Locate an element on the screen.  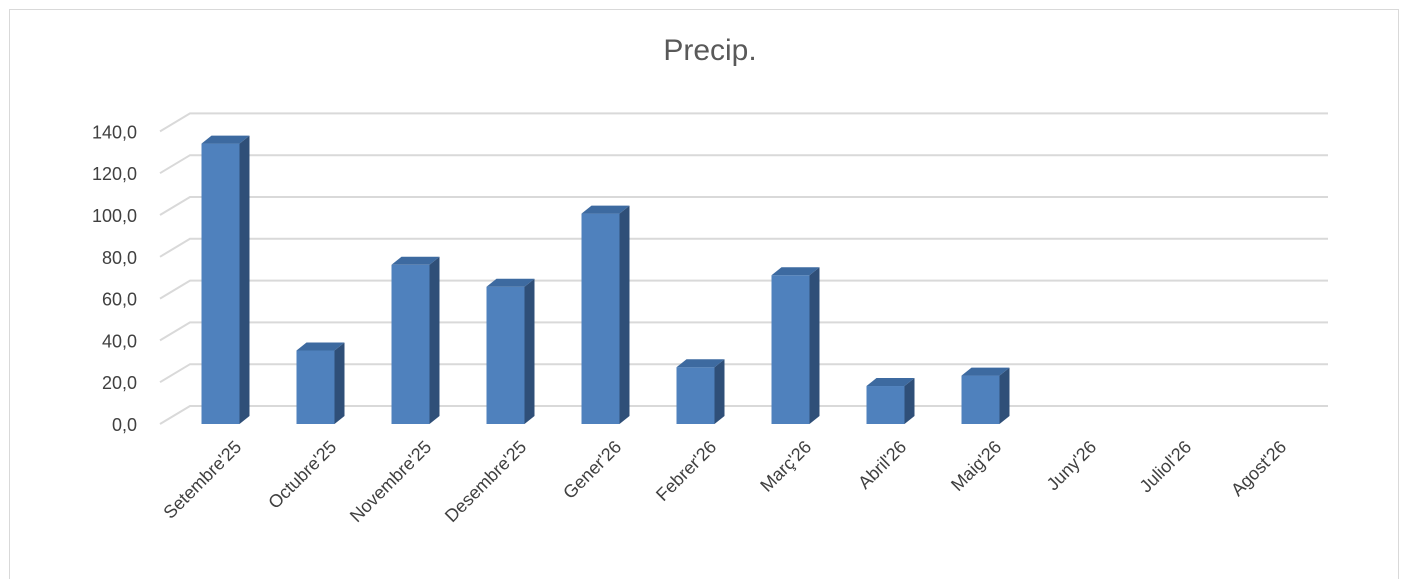
x-category-label: Maig'26 is located at coordinates (976, 466).